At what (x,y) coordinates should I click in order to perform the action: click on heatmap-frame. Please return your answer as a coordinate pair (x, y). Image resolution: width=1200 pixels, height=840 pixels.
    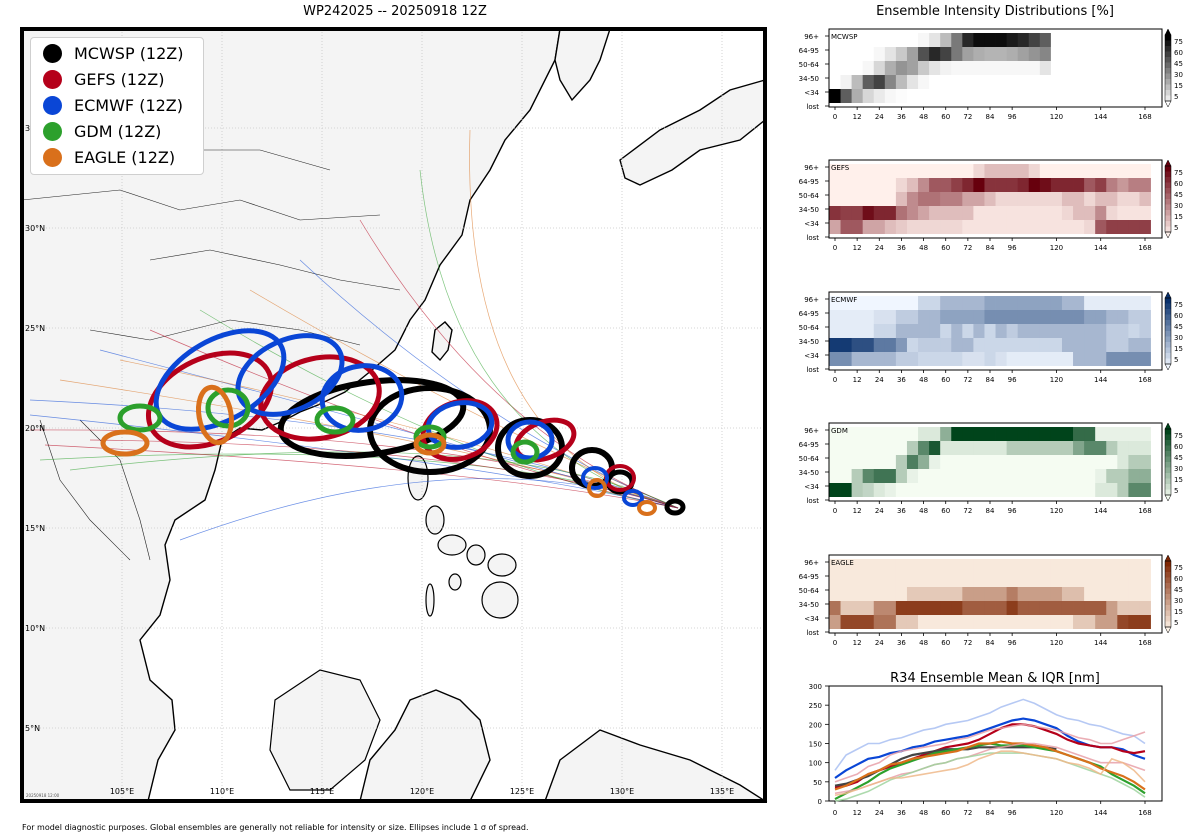
    Looking at the image, I should click on (995, 594).